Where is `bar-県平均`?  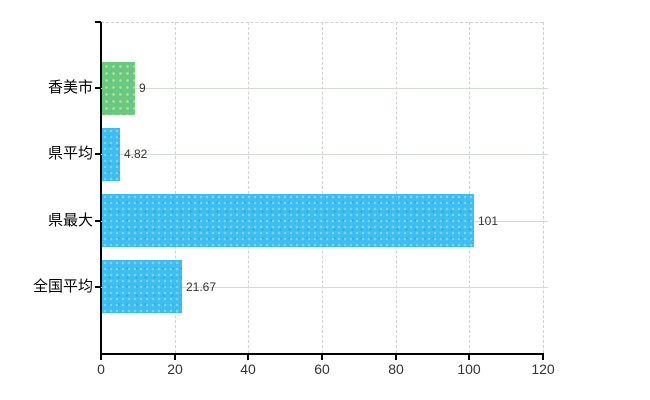 bar-県平均 is located at coordinates (111, 154).